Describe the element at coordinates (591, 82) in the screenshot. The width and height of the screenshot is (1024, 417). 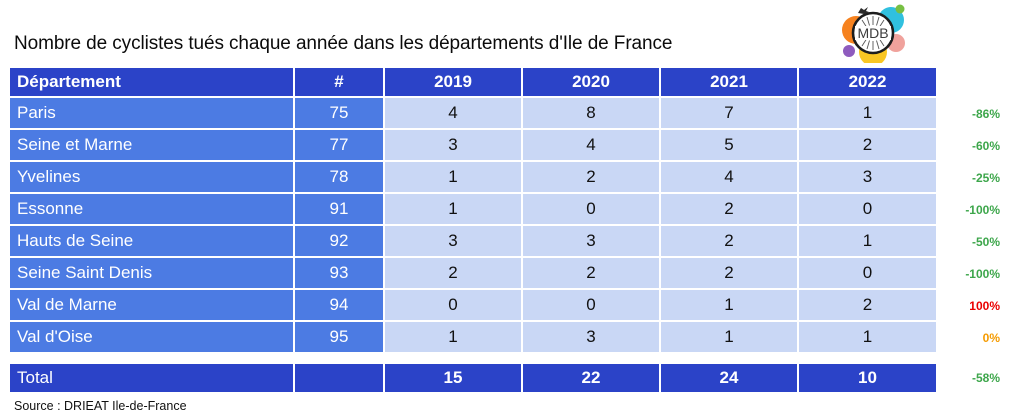
I see `header-2020: 2020` at that location.